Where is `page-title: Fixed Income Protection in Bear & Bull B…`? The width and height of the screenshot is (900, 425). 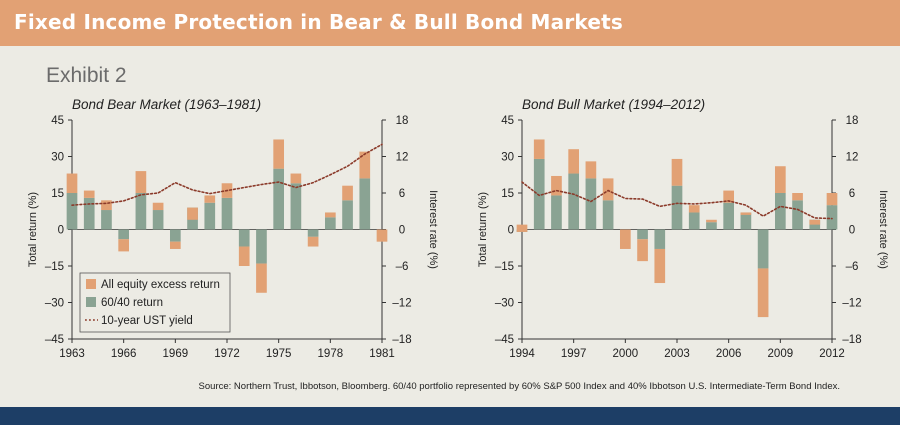
page-title: Fixed Income Protection in Bear & Bull B… is located at coordinates (319, 22).